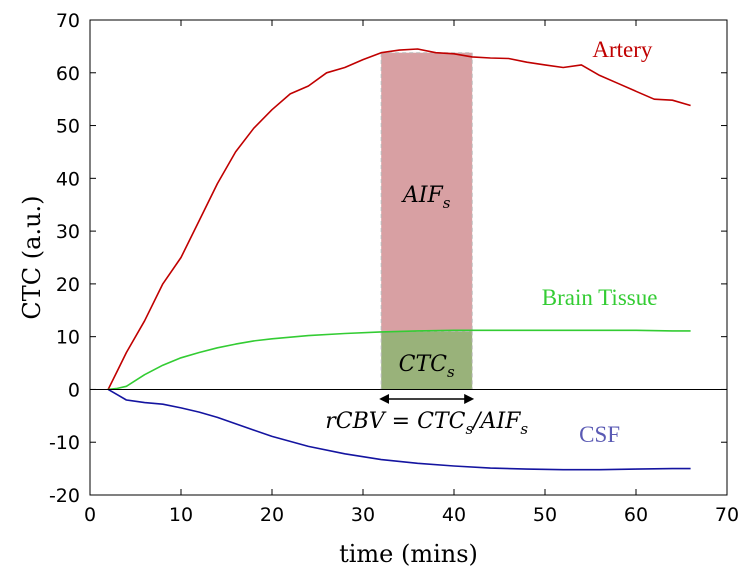 Image resolution: width=751 pixels, height=583 pixels. Describe the element at coordinates (727, 515) in the screenshot. I see `x-tick-label: 70` at that location.